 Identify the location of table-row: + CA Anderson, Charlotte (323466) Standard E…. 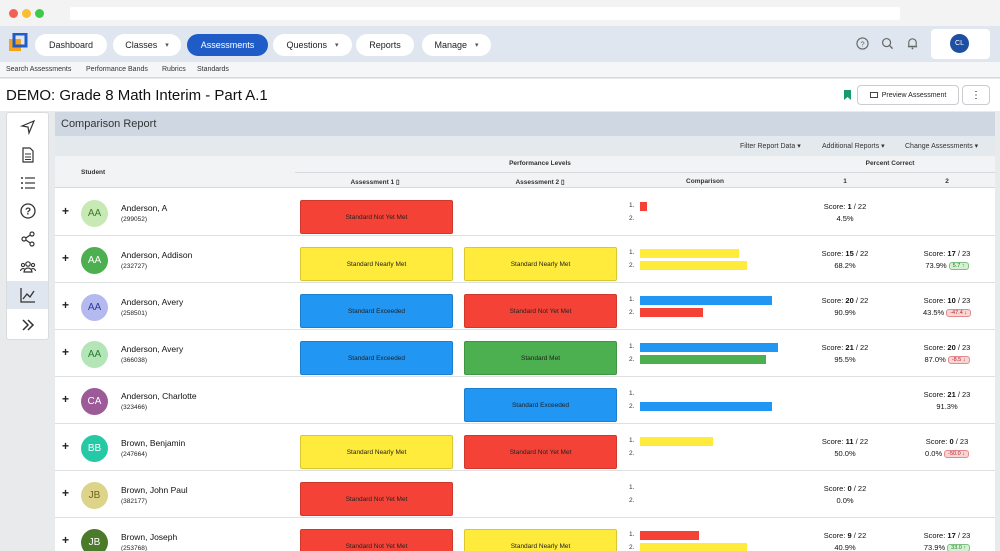
(525, 400).